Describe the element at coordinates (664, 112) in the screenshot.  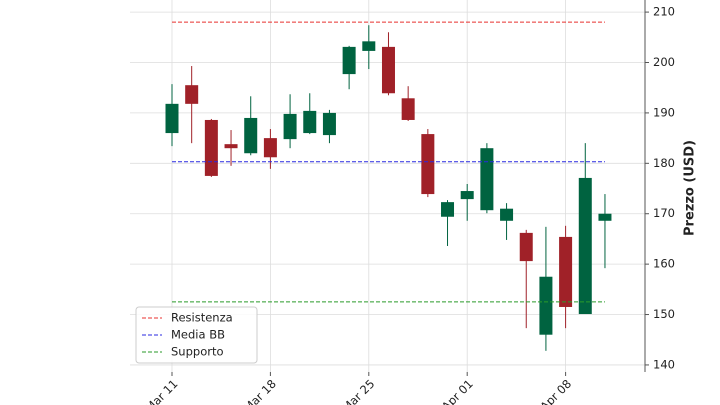
I see `y-tick-label: 190` at that location.